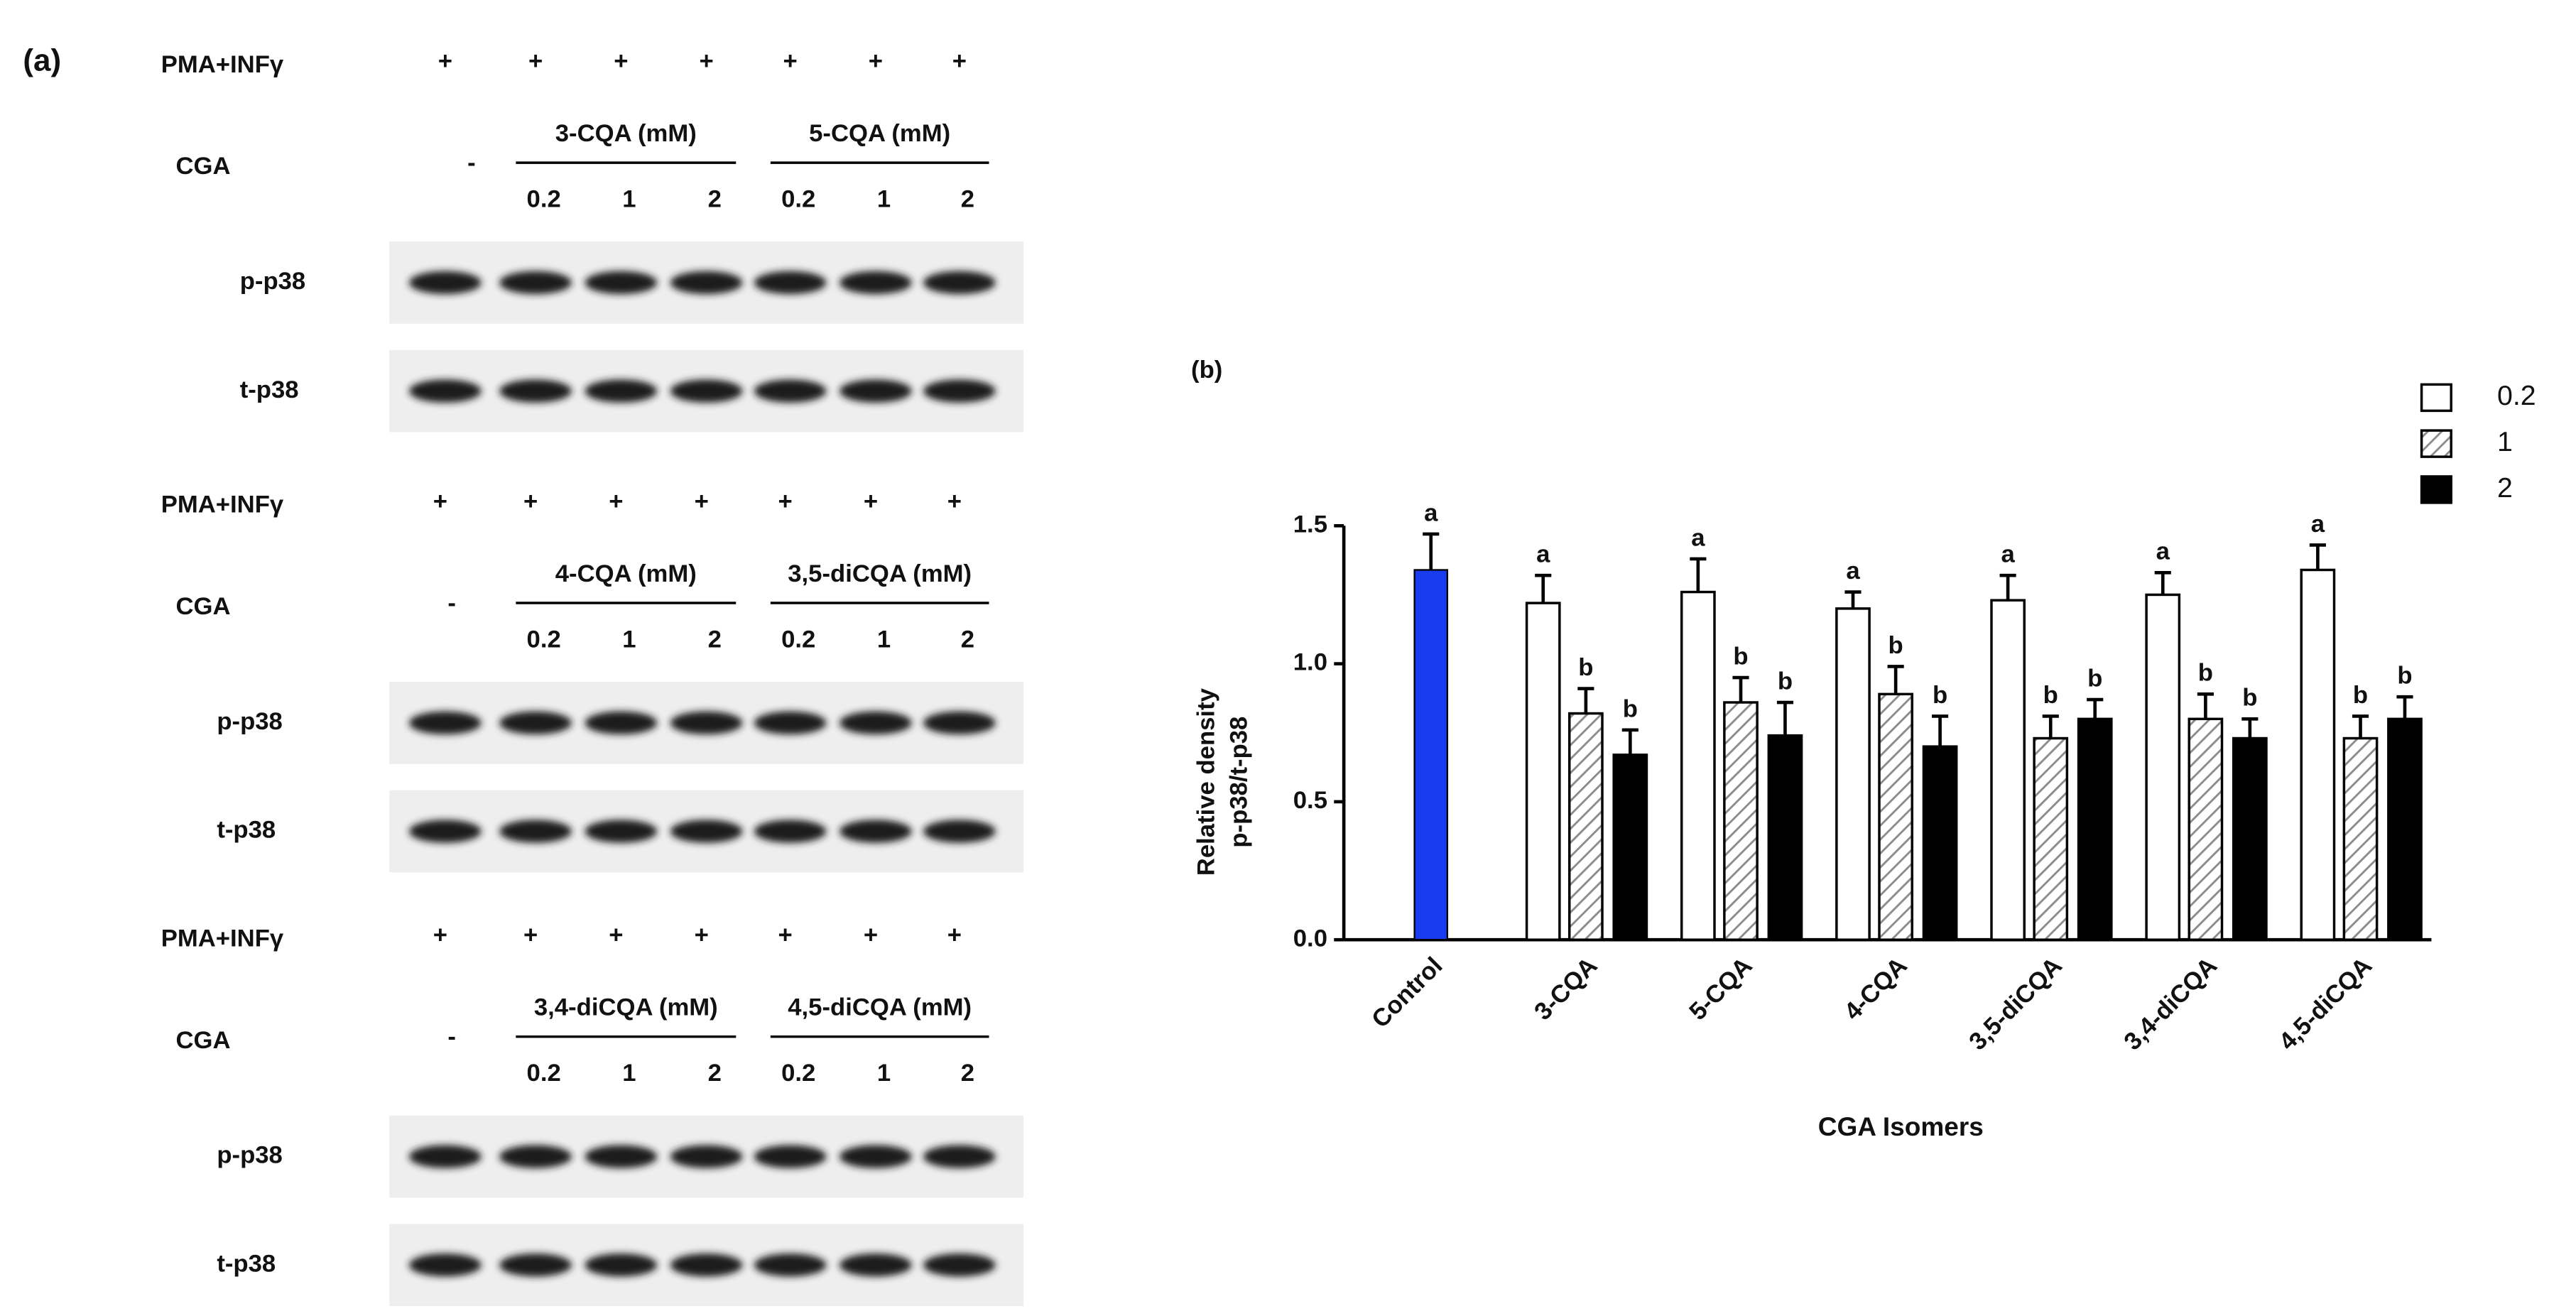 The width and height of the screenshot is (2576, 1316). I want to click on legend-swatch, so click(2436, 489).